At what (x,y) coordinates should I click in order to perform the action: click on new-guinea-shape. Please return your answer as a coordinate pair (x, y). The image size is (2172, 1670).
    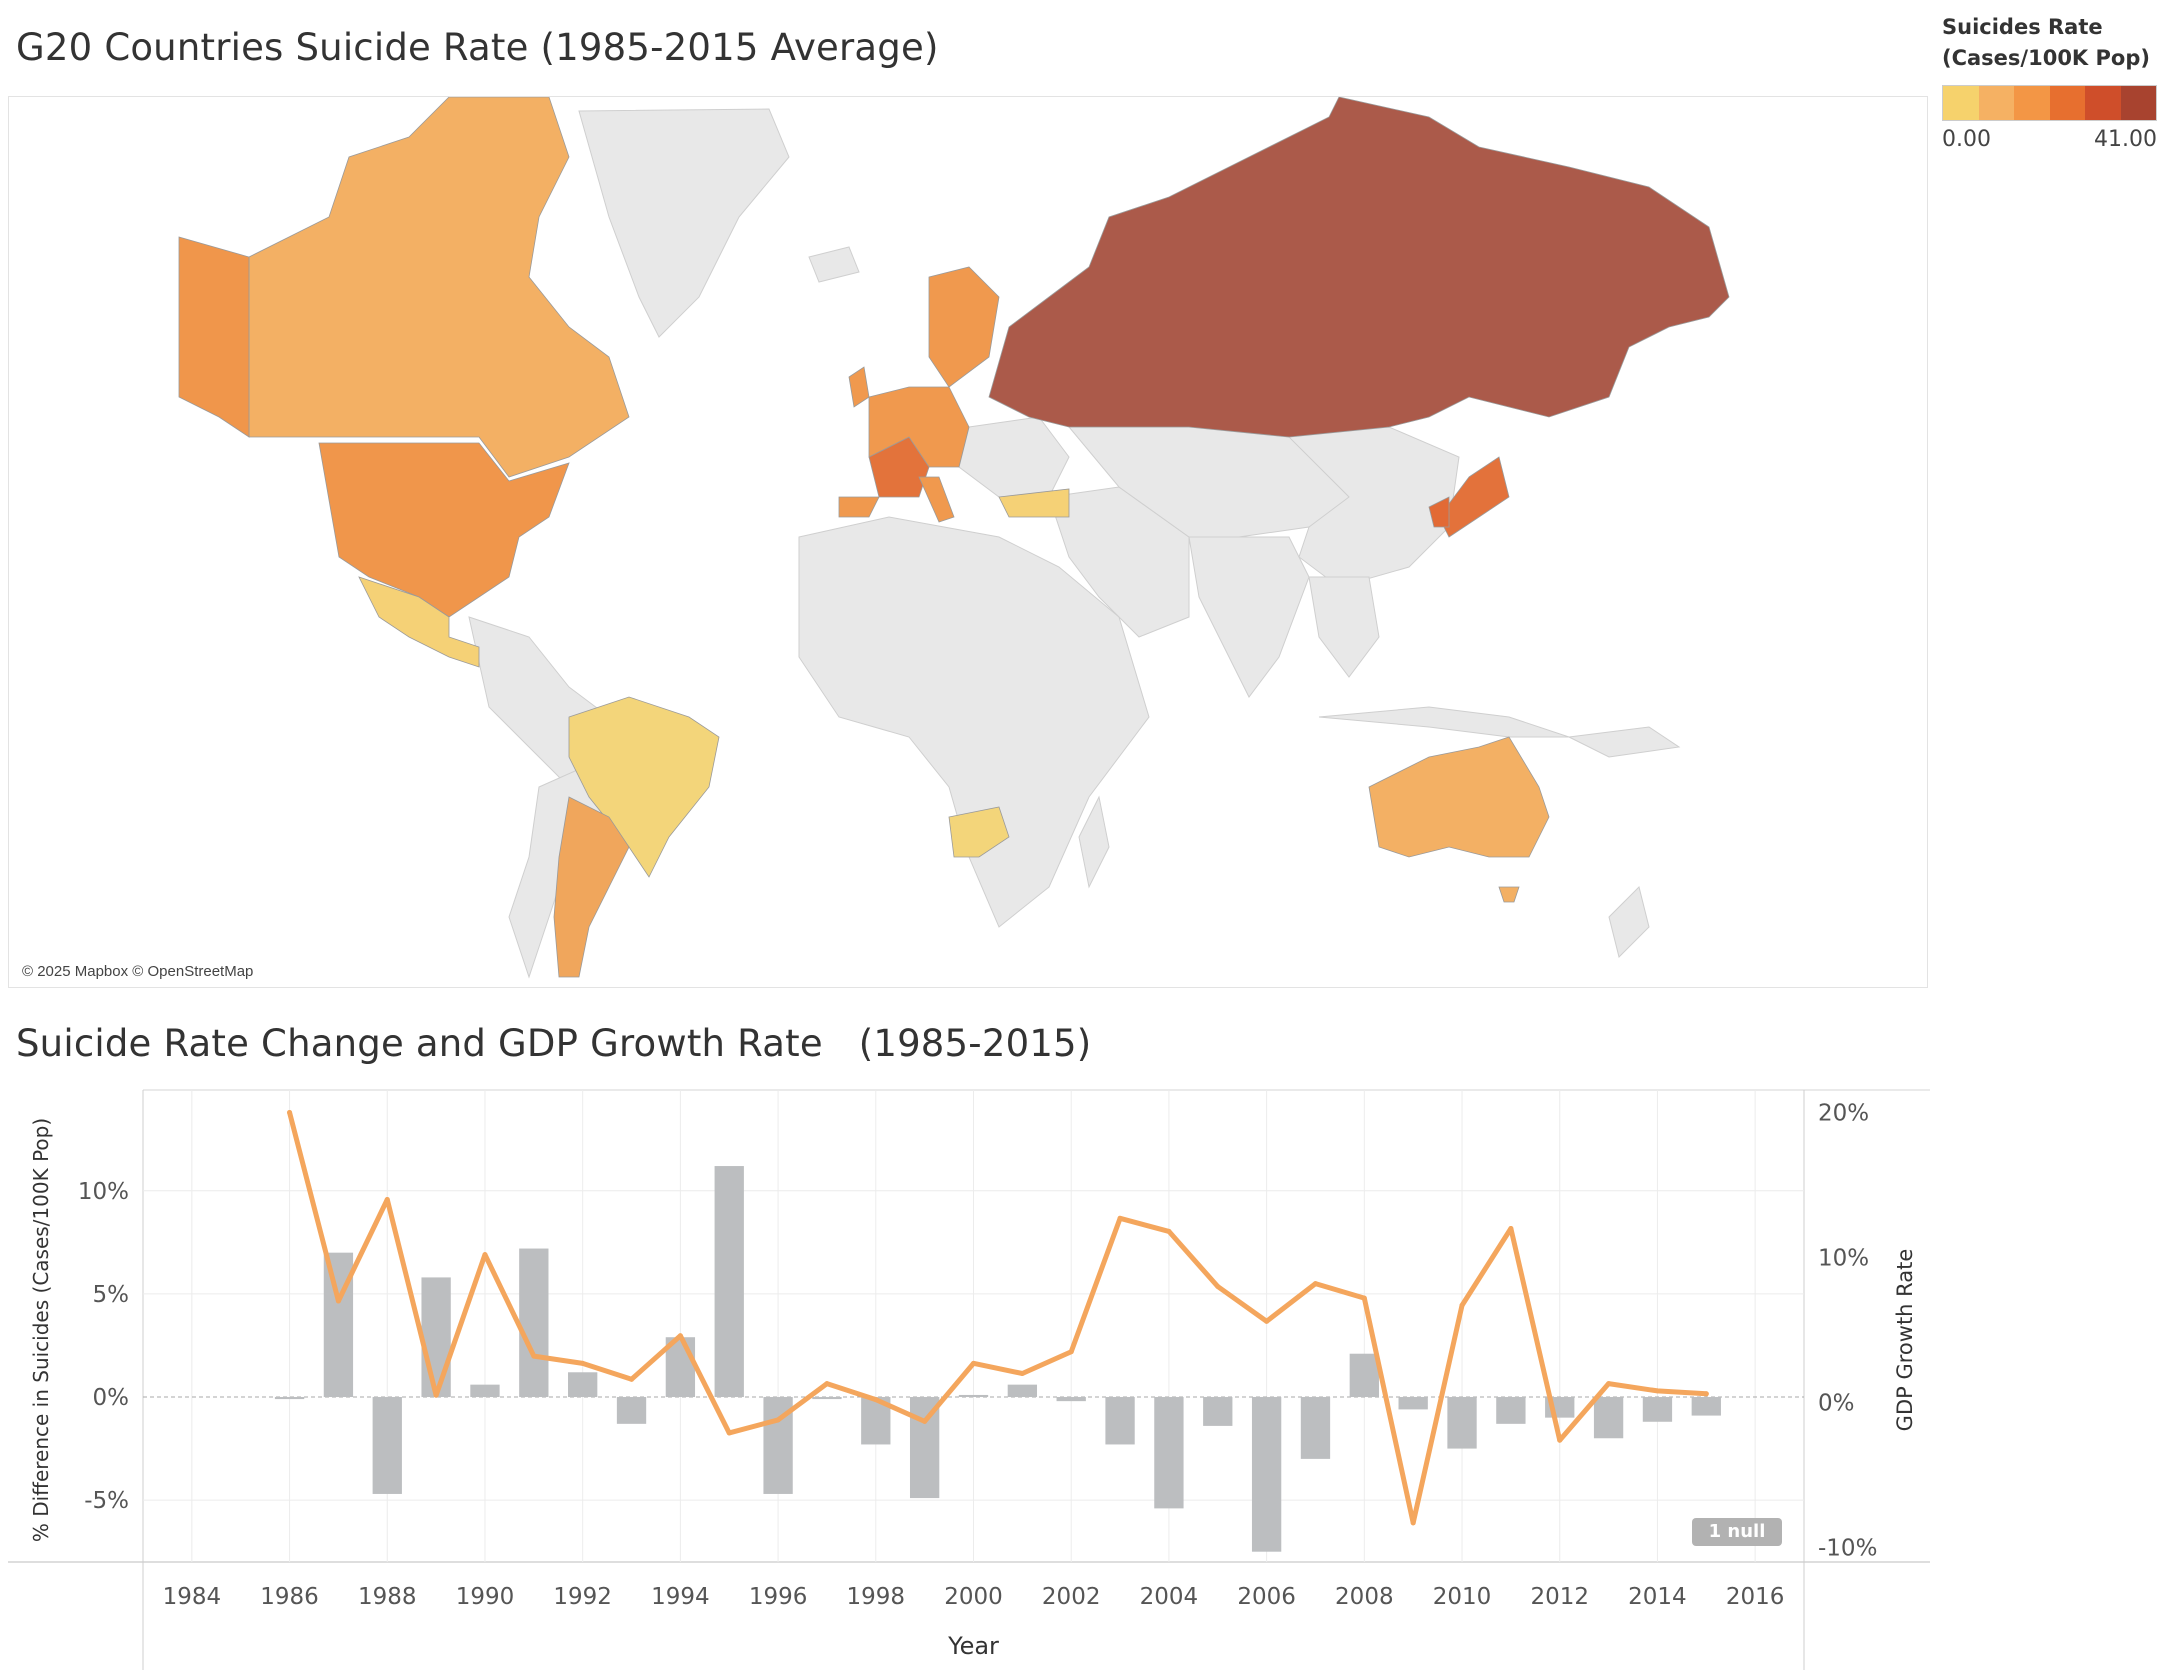
    Looking at the image, I should click on (1624, 742).